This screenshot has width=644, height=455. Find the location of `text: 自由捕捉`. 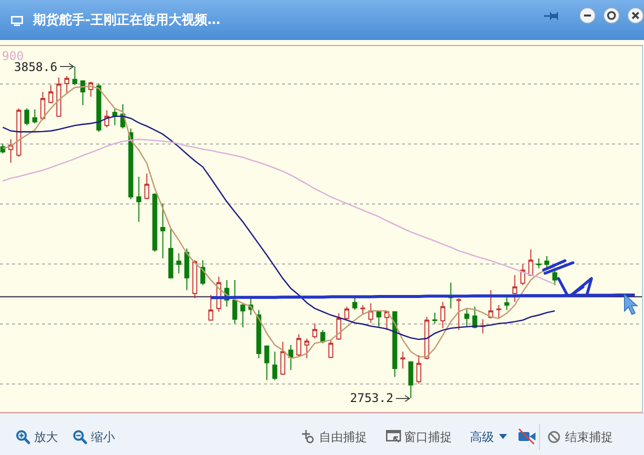

text: 自由捕捉 is located at coordinates (343, 437).